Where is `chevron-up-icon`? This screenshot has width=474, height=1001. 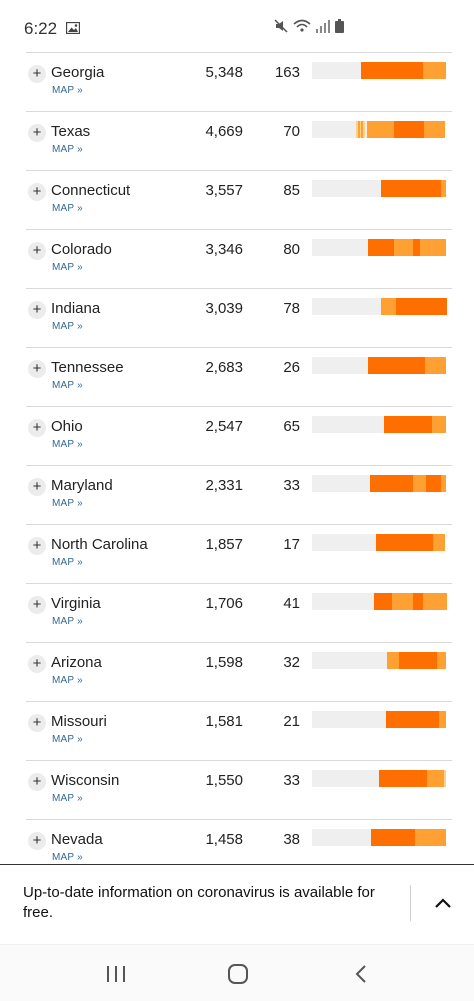
chevron-up-icon is located at coordinates (443, 903).